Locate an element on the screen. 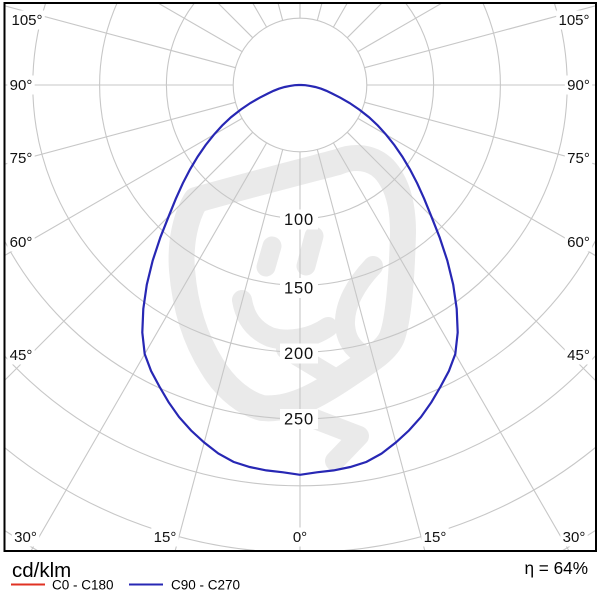 This screenshot has height=600, width=600. svg-text: C0 - C180 is located at coordinates (83, 585).